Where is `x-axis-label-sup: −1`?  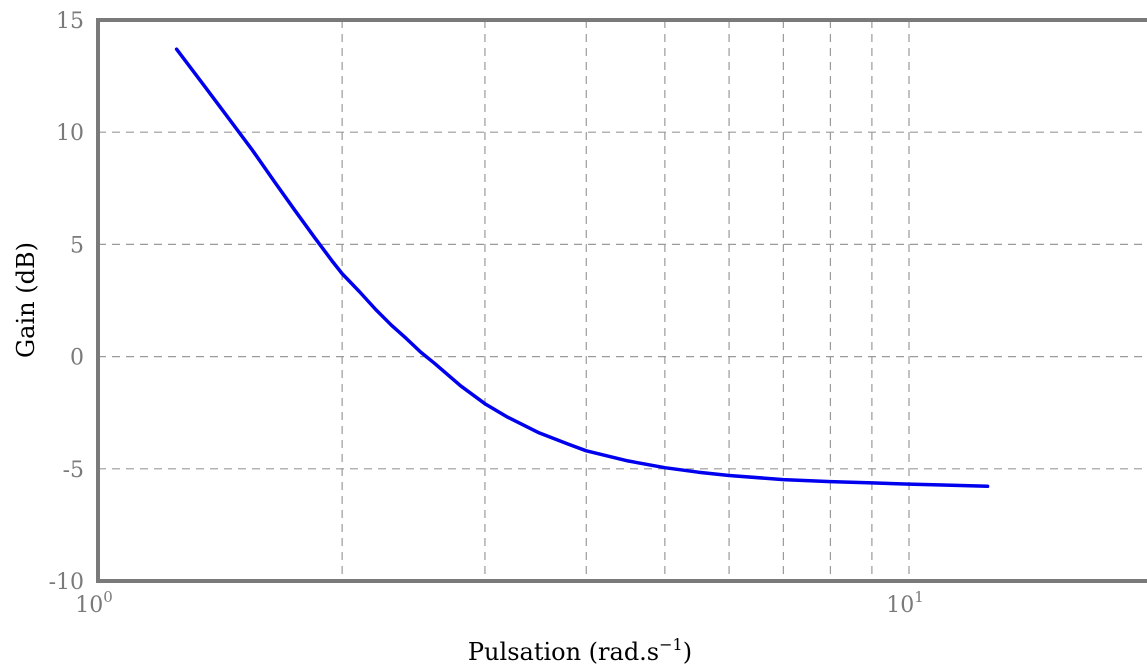 x-axis-label-sup: −1 is located at coordinates (671, 644).